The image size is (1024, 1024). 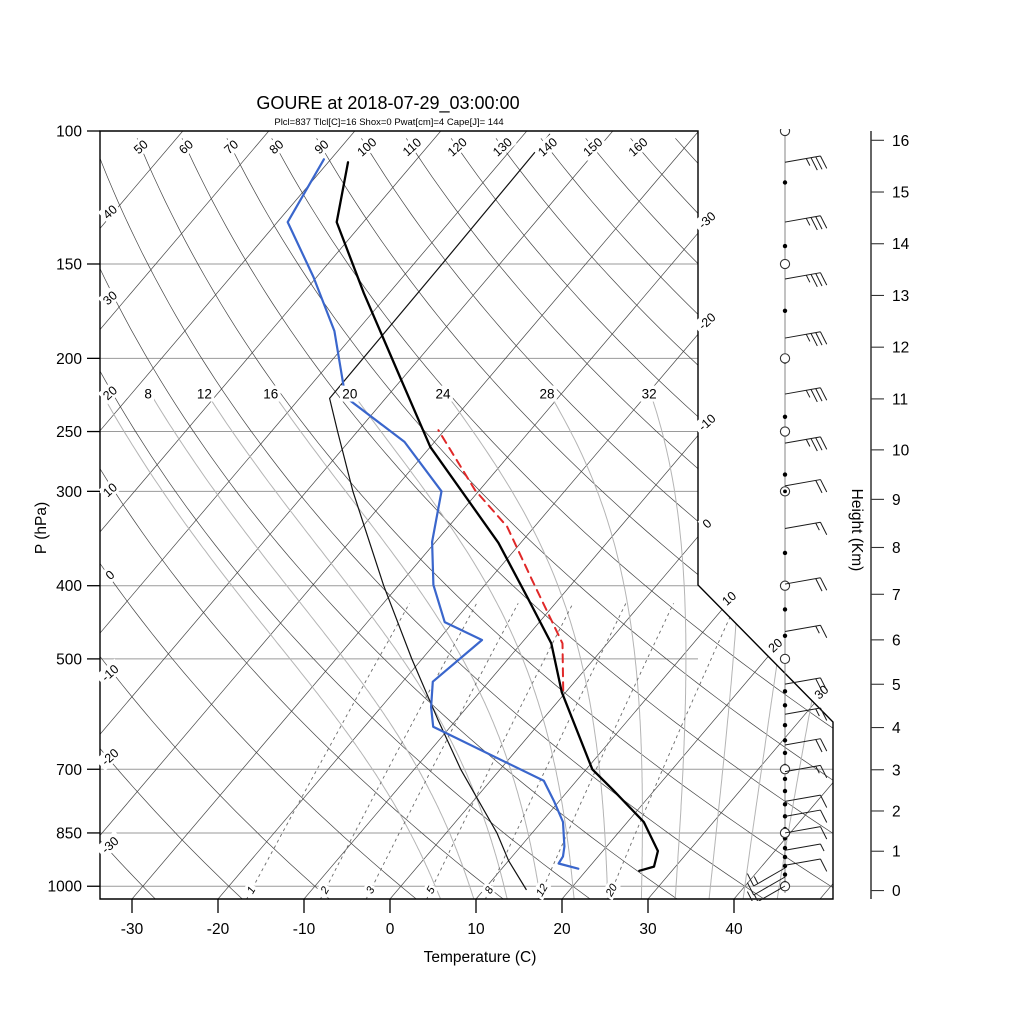 I want to click on height-tick-label: 14, so click(x=901, y=244).